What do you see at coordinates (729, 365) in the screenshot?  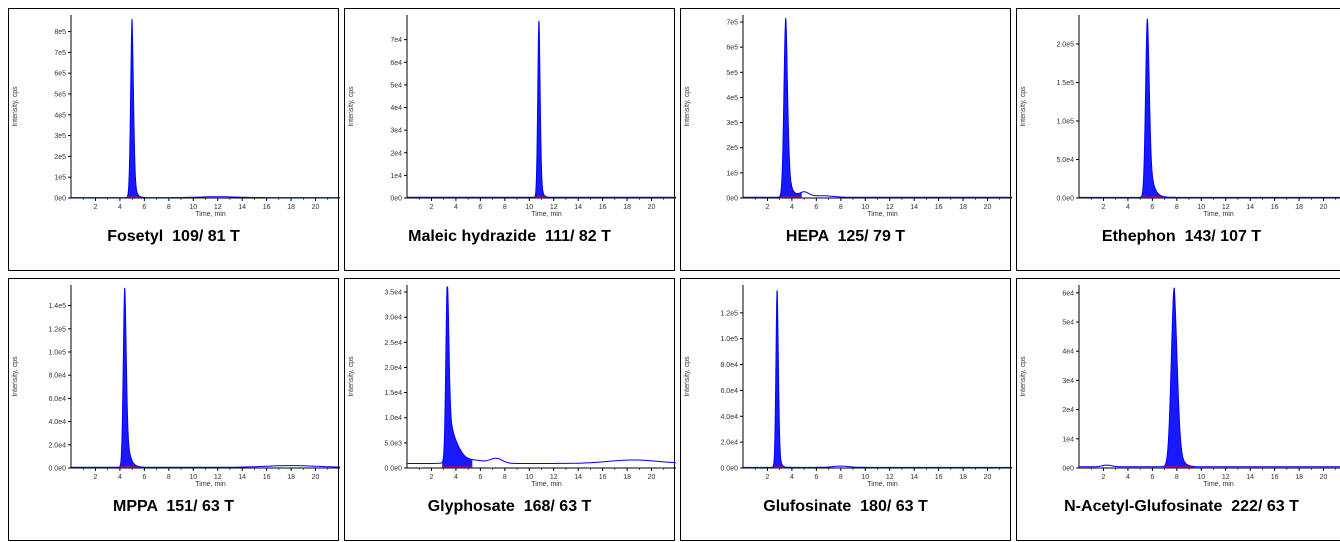 I see `y-tick-label: 8.0e4` at bounding box center [729, 365].